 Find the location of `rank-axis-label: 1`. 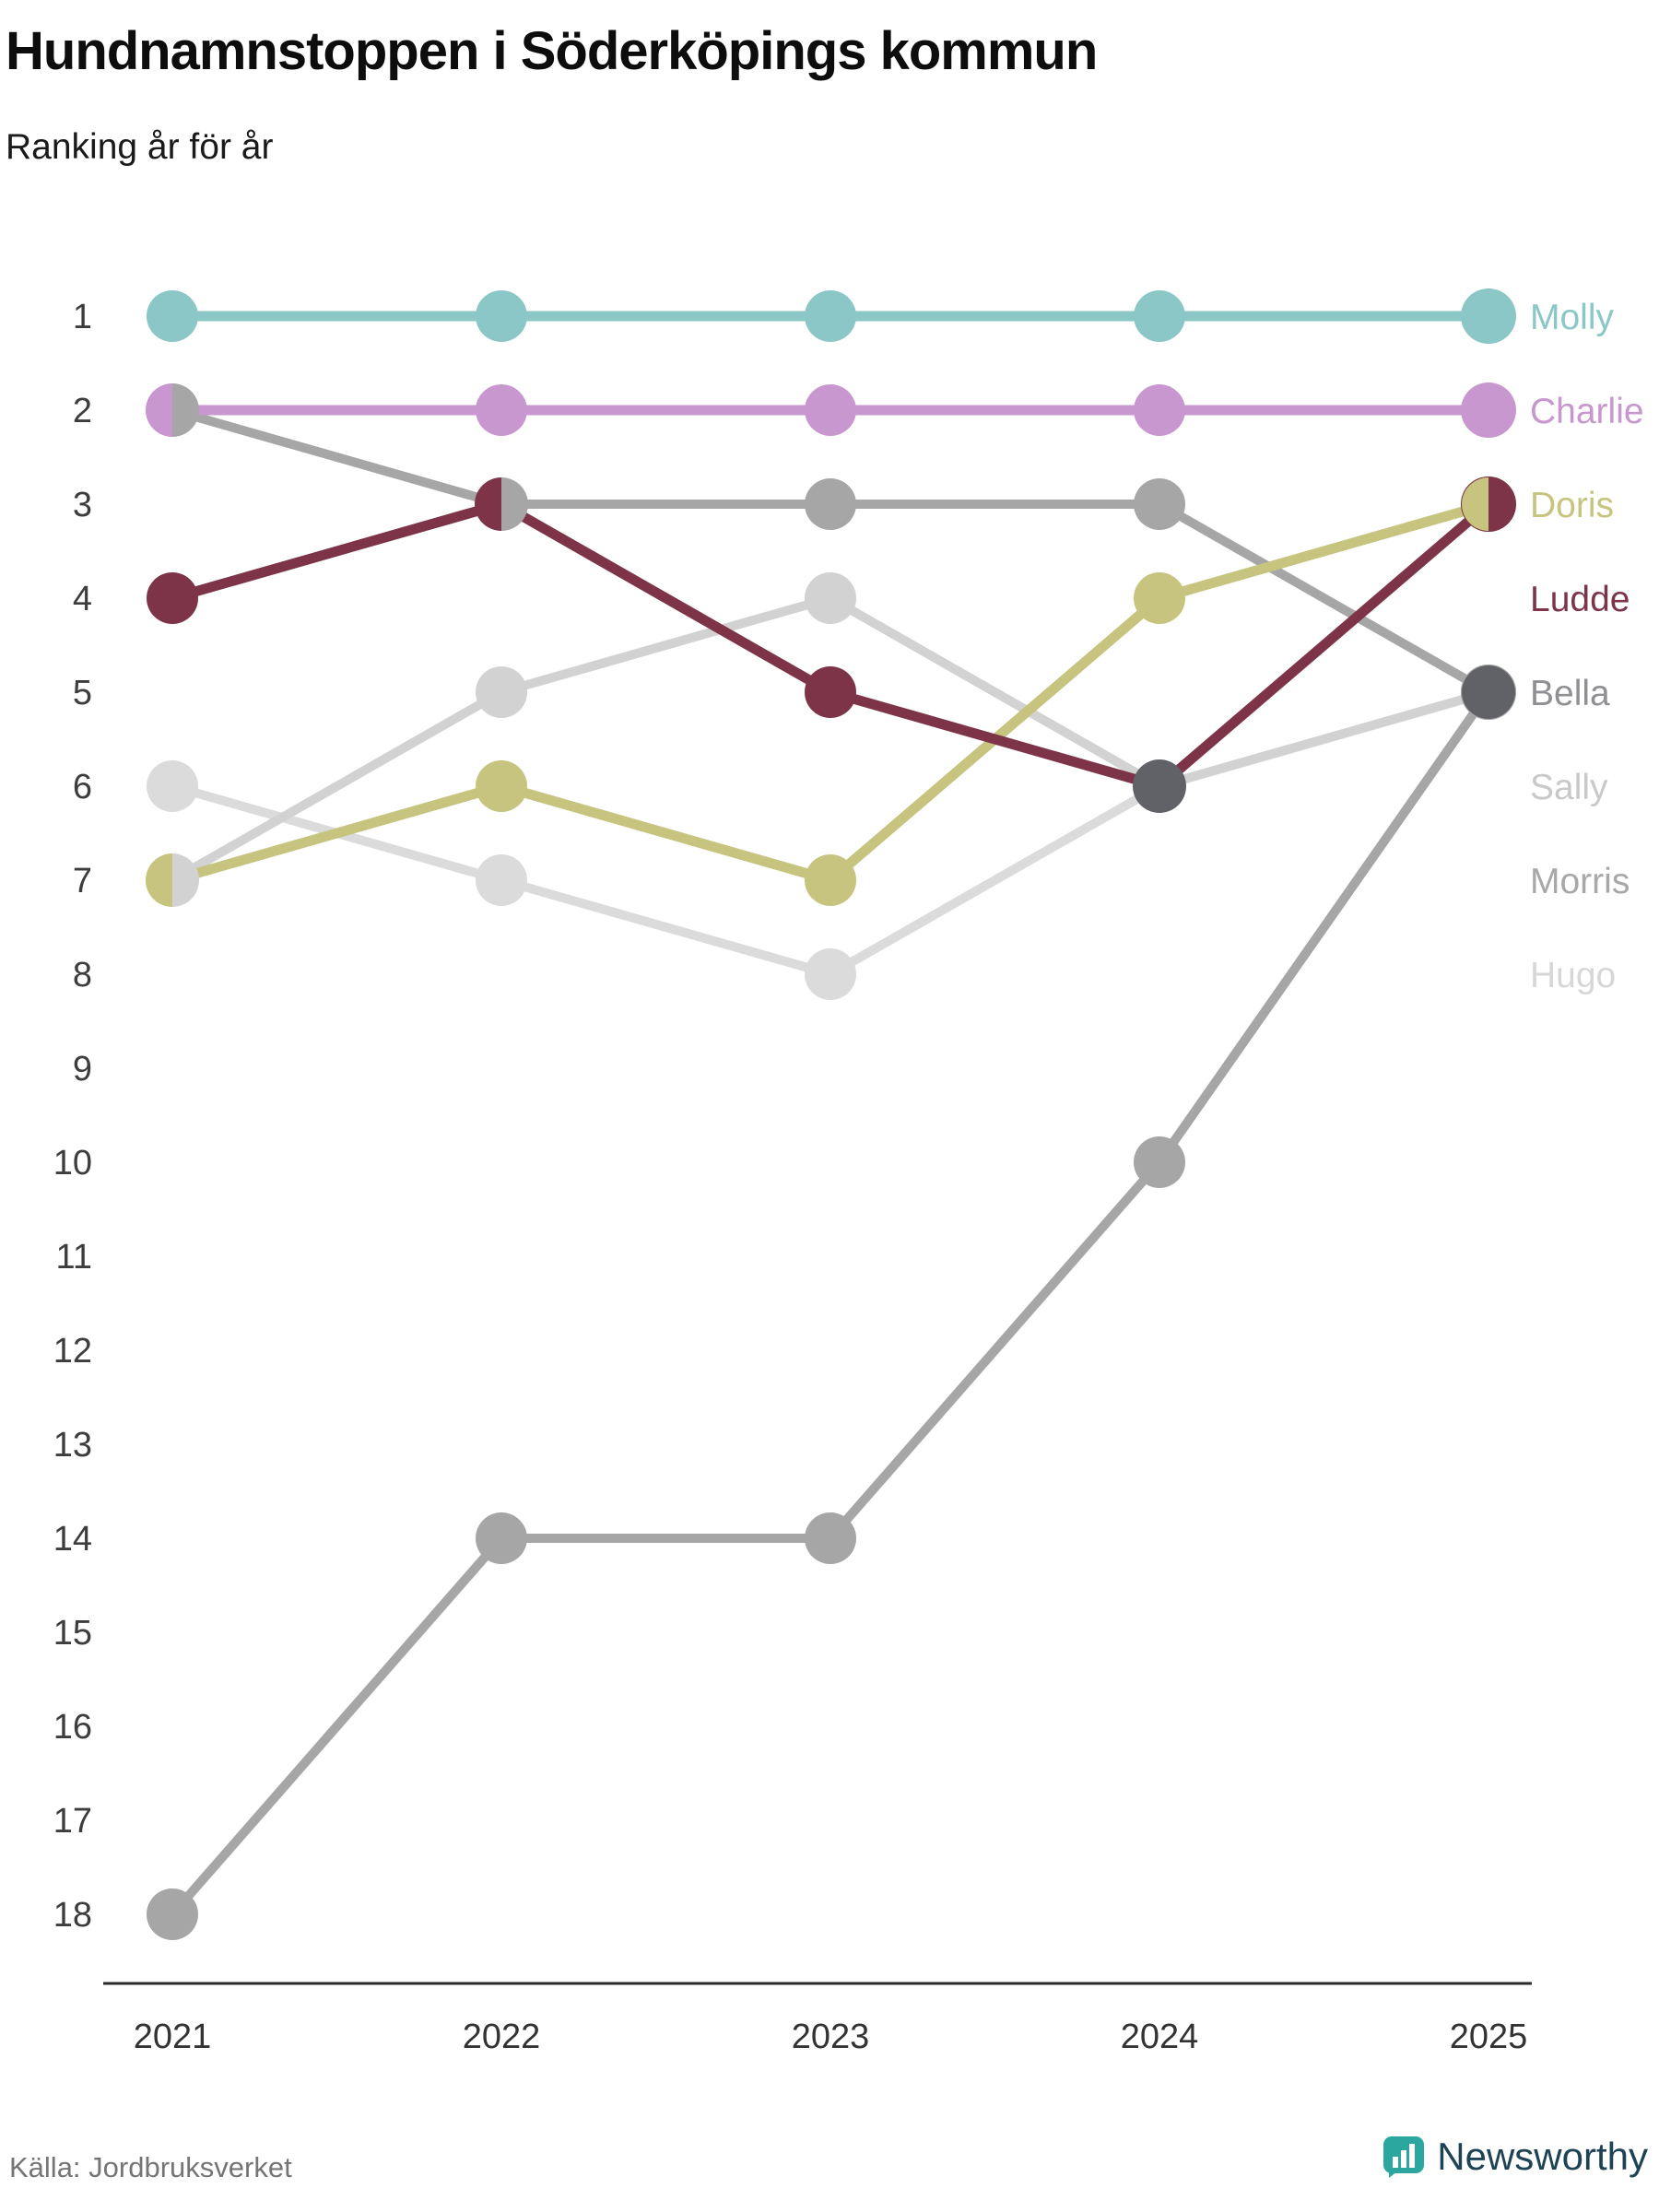

rank-axis-label: 1 is located at coordinates (82, 317).